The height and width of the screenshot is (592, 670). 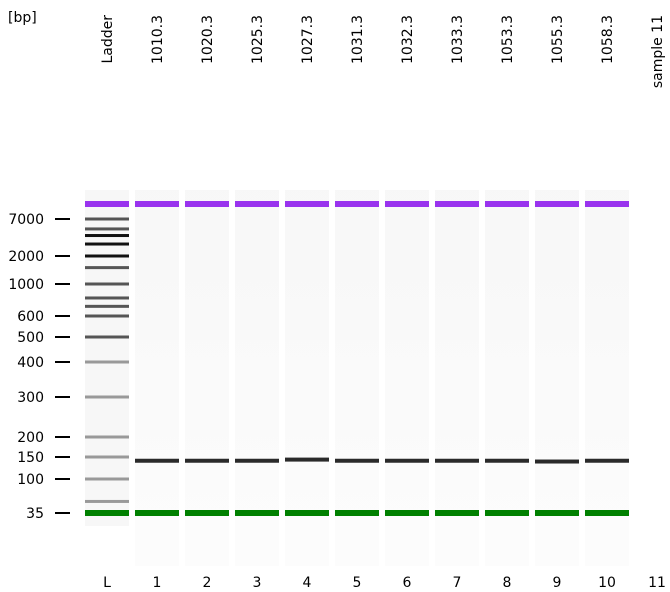 What do you see at coordinates (158, 39) in the screenshot?
I see `sample-column-label: 1010.3` at bounding box center [158, 39].